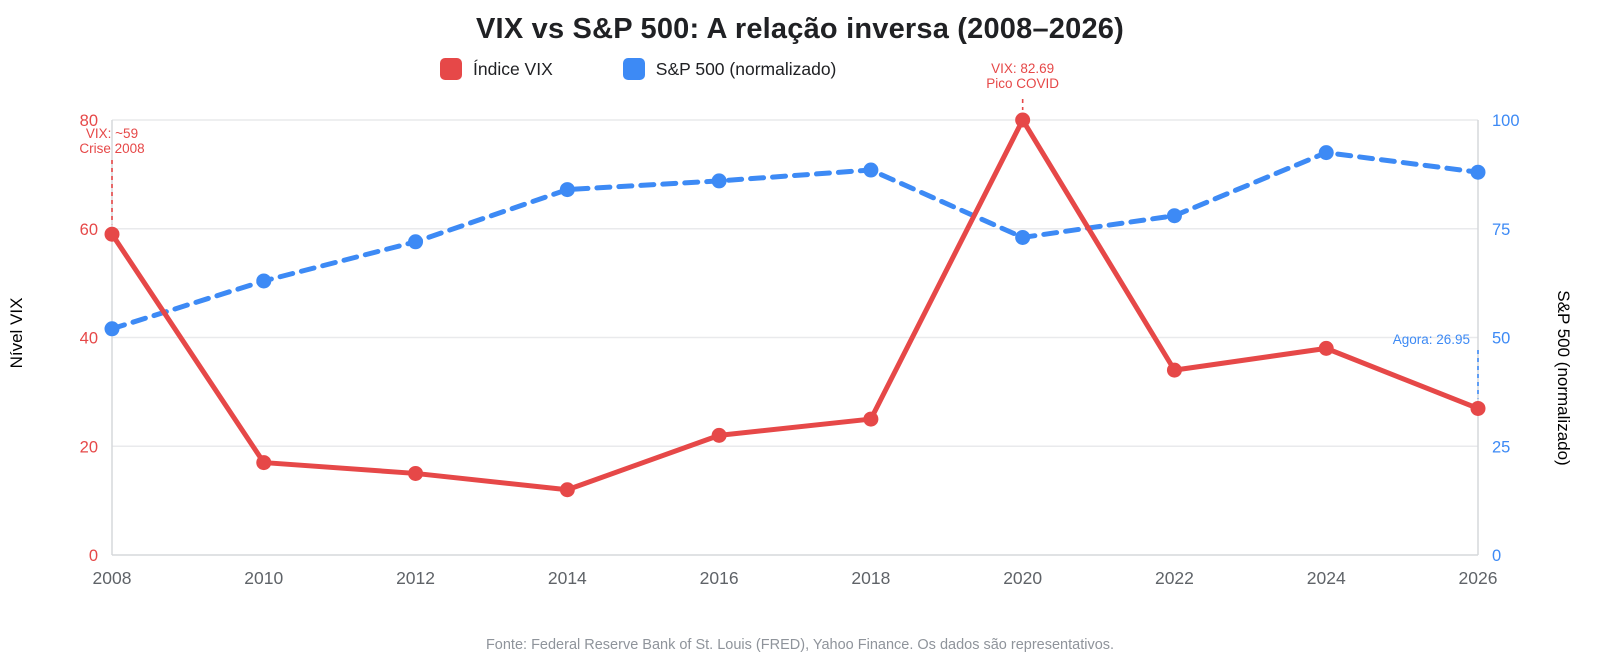 The image size is (1600, 662). I want to click on left-axis-tick: 60, so click(89, 230).